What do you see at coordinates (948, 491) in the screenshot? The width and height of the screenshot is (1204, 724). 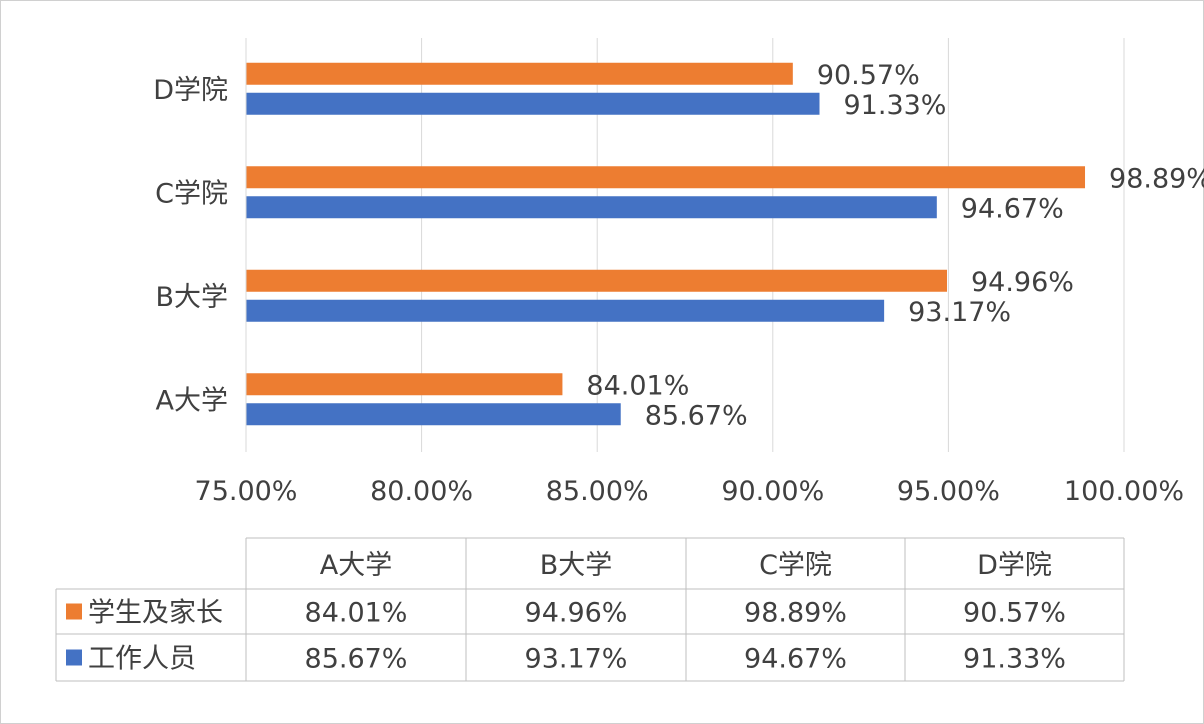 I see `x-tick-label: 95.00%` at bounding box center [948, 491].